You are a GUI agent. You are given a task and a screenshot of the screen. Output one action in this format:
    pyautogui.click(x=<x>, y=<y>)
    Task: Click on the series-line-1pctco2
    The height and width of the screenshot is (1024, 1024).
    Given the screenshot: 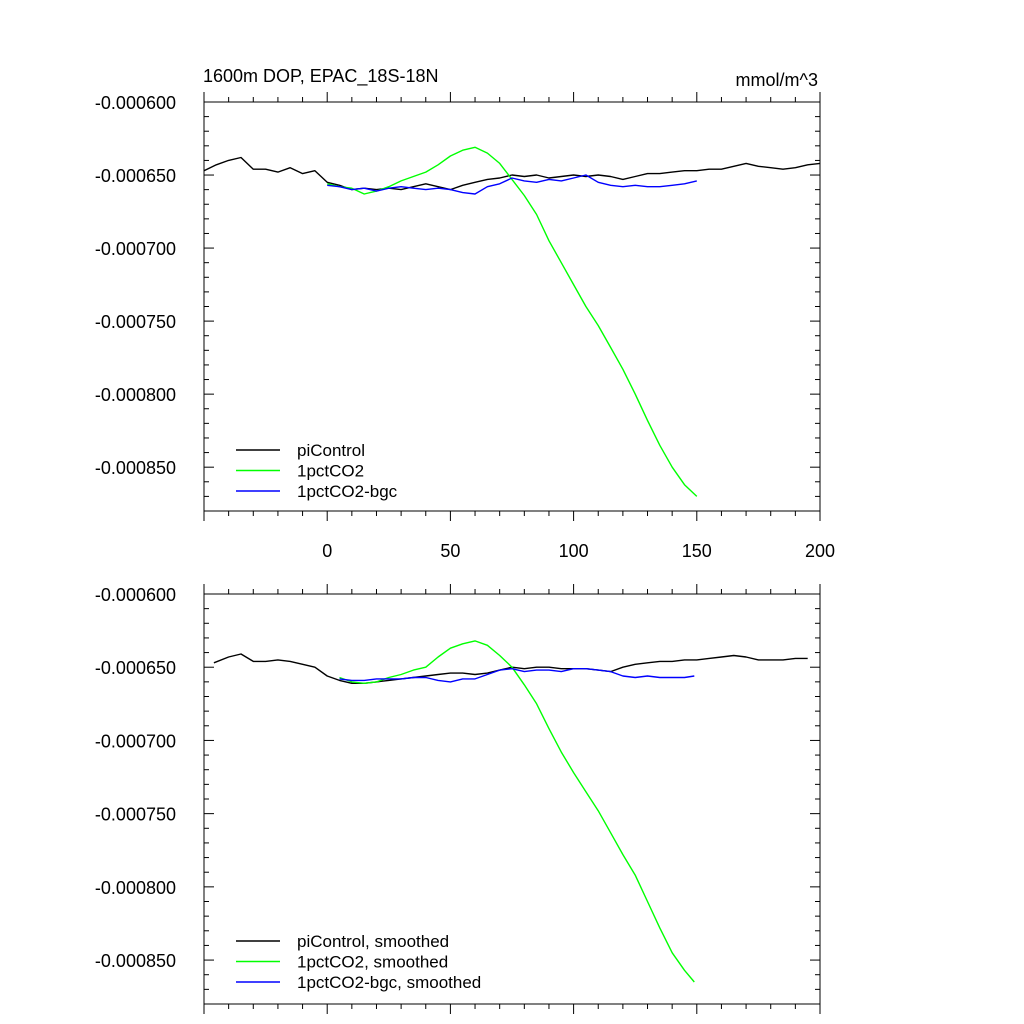 What is the action you would take?
    pyautogui.click(x=512, y=321)
    